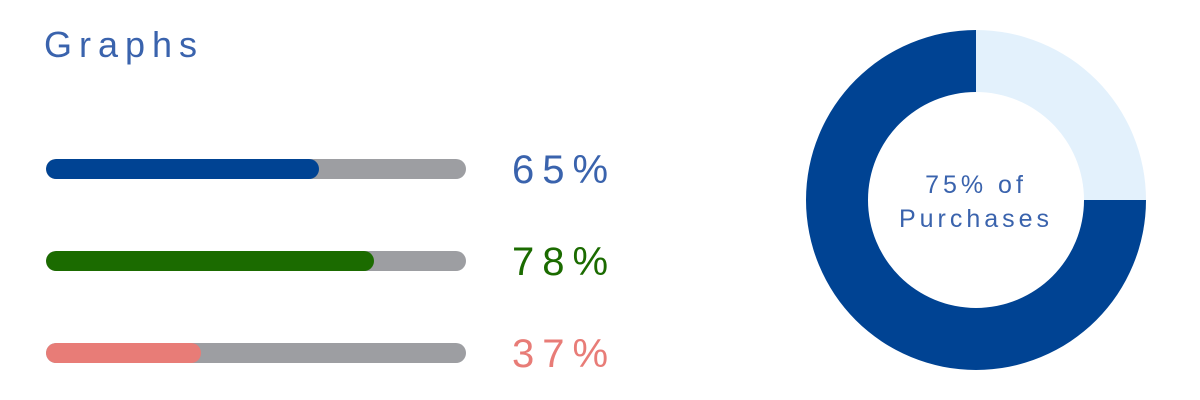 This screenshot has width=1200, height=400. I want to click on donut-center-label-line1: 75% of, so click(976, 185).